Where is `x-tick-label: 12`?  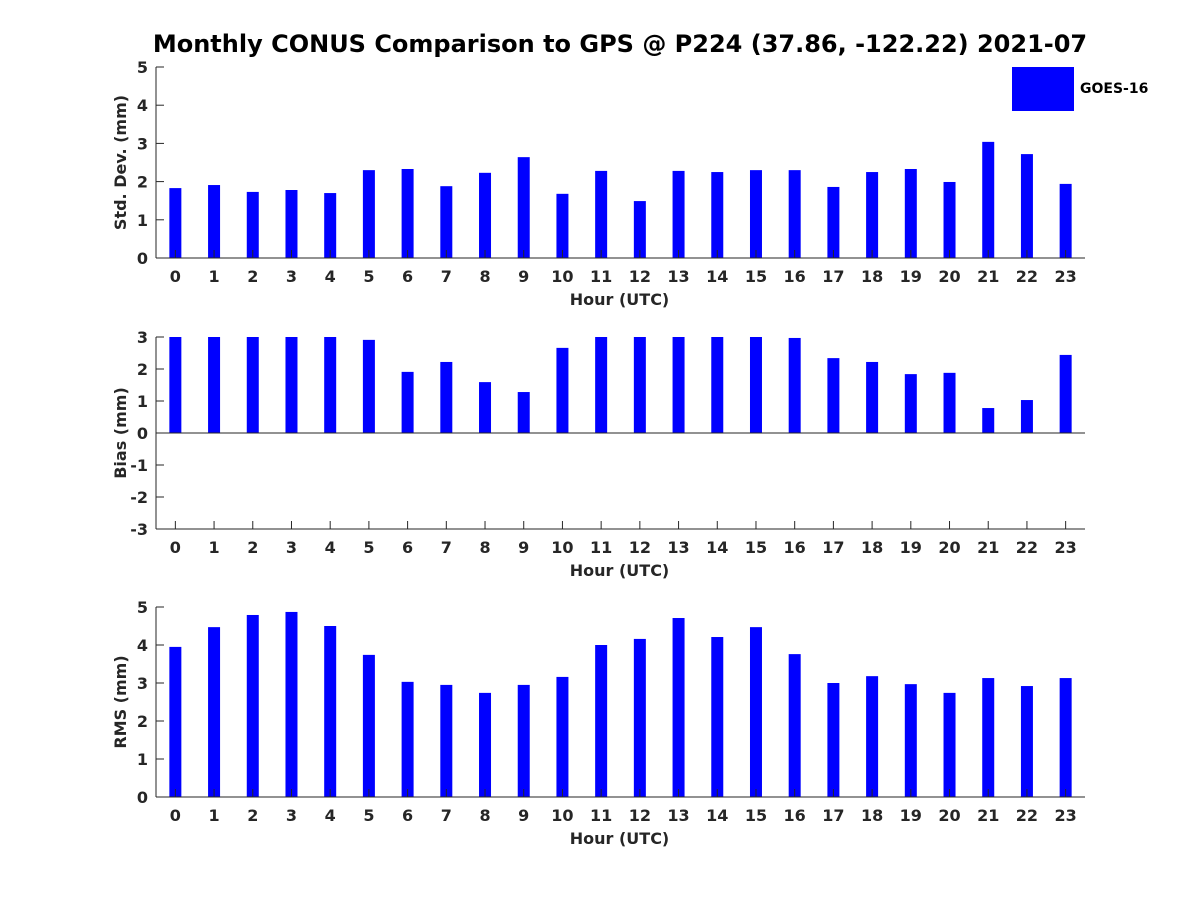
x-tick-label: 12 is located at coordinates (640, 276).